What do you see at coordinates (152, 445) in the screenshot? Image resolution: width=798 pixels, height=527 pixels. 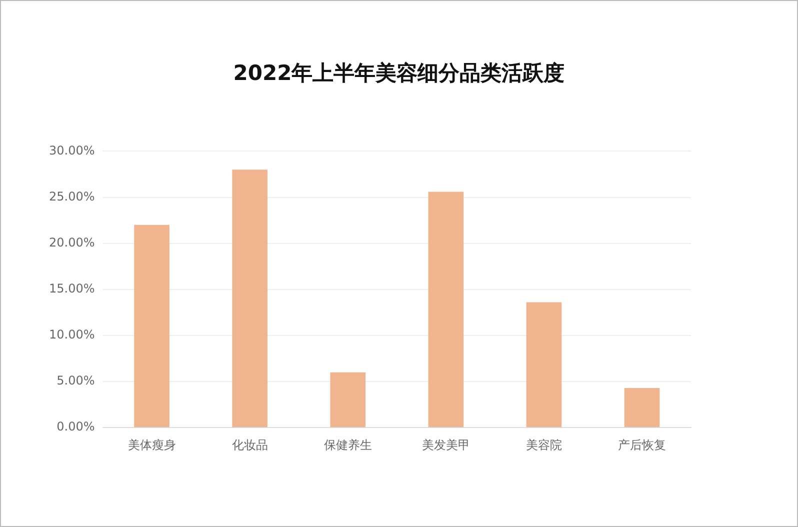 I see `x-tick-label: 美体瘦身` at bounding box center [152, 445].